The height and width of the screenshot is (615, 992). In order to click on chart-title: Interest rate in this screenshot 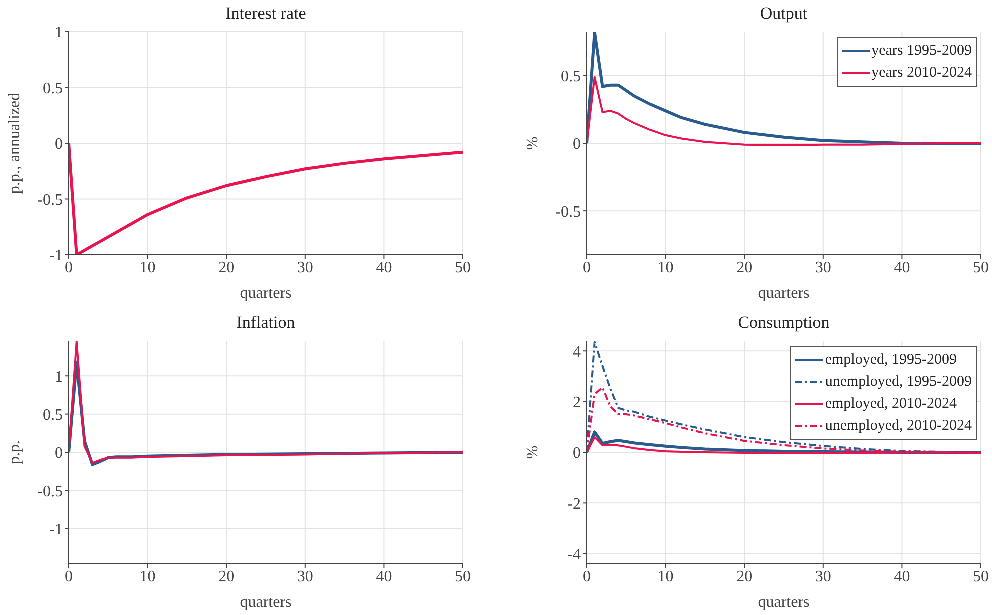, I will do `click(266, 14)`.